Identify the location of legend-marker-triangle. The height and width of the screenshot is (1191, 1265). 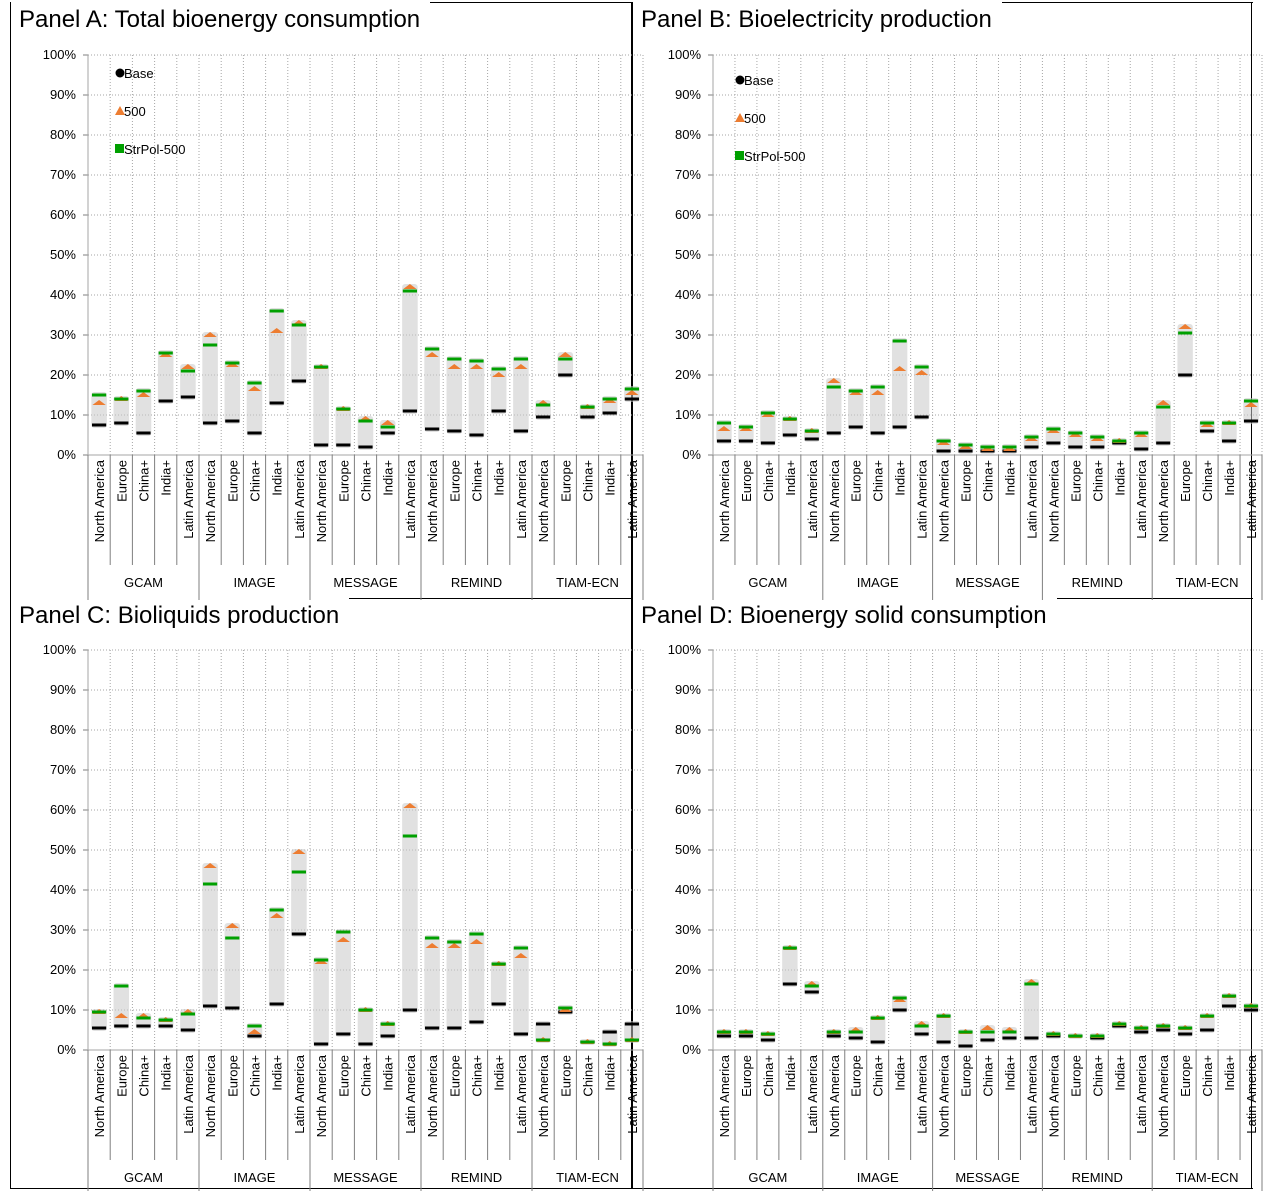
(120, 110).